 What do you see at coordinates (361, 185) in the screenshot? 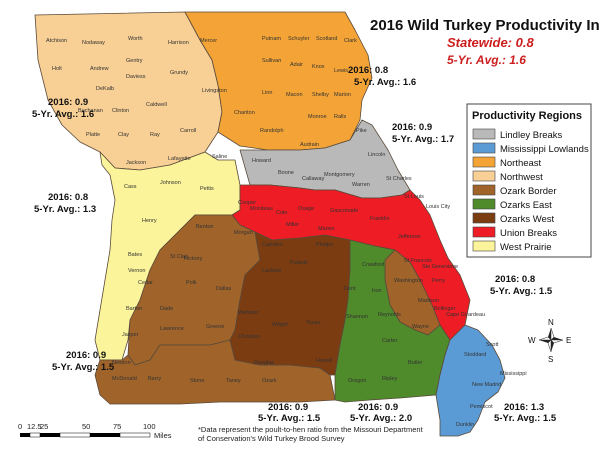
I see `county-label: Warren` at bounding box center [361, 185].